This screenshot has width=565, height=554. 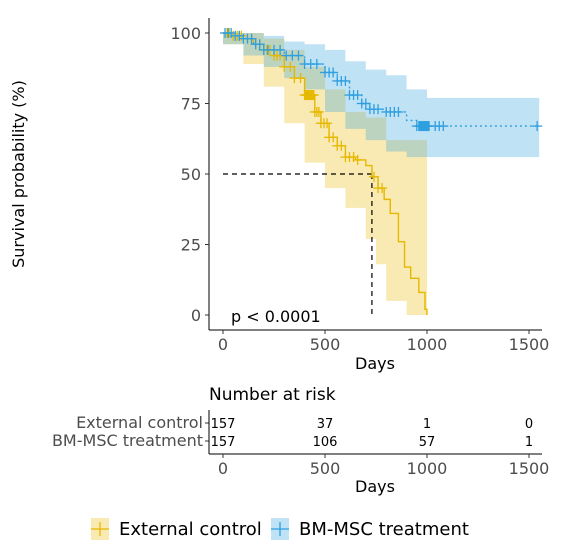 I want to click on risk-row-label-external-control: External control, so click(x=139, y=422).